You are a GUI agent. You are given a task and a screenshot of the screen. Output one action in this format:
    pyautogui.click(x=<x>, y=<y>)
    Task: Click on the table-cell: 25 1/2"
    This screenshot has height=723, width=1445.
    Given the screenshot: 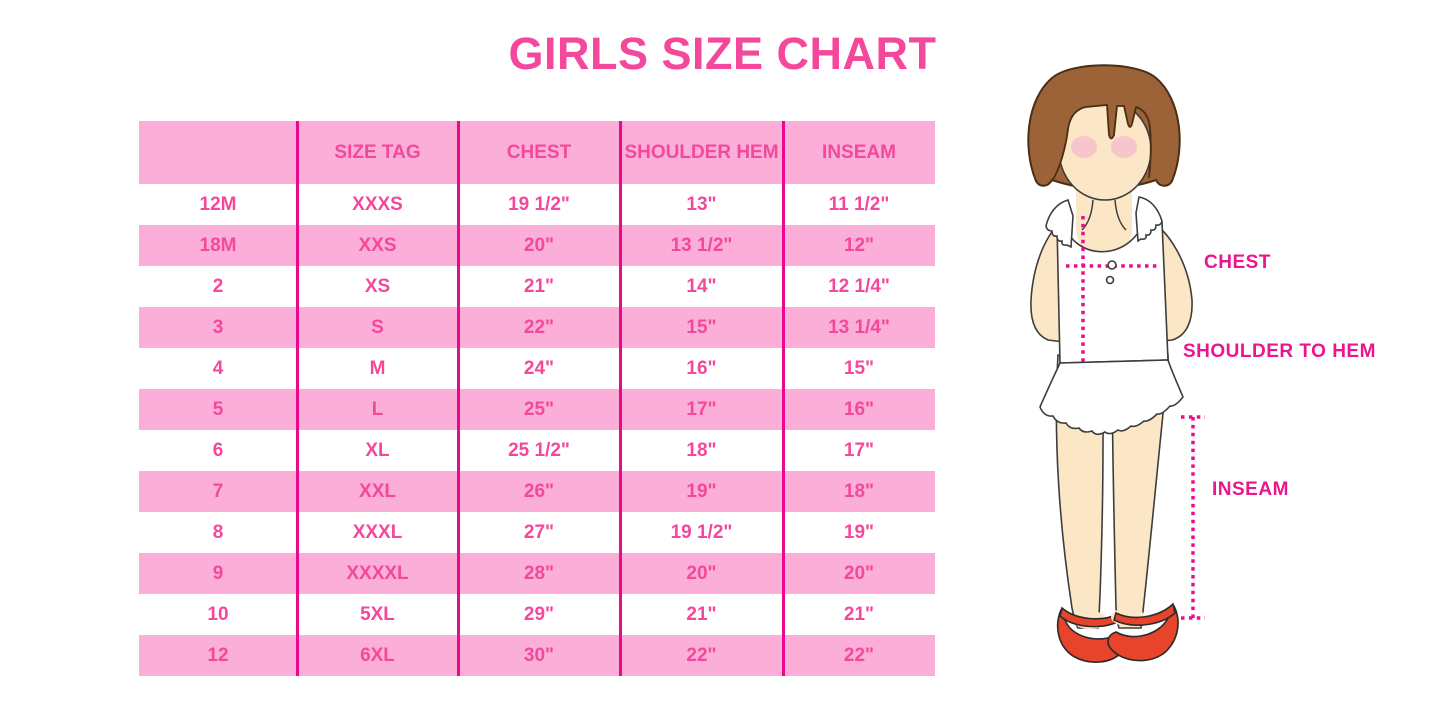 What is the action you would take?
    pyautogui.click(x=539, y=450)
    